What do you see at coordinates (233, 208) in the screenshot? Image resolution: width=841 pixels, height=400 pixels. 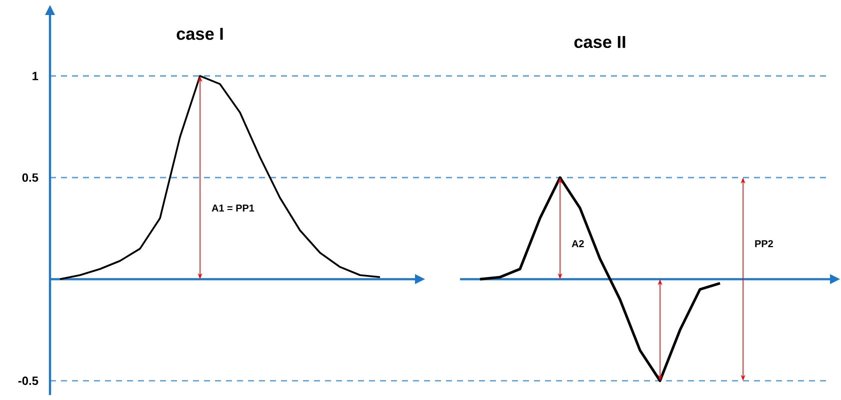 I see `annotation: A1 = PP1` at bounding box center [233, 208].